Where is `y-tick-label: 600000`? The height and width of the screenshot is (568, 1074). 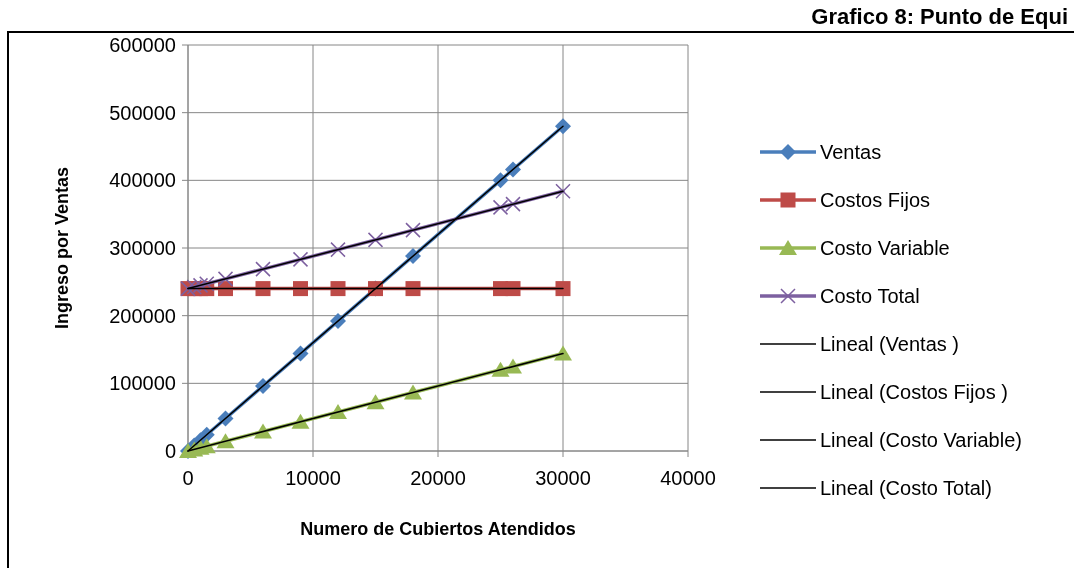
y-tick-label: 600000 is located at coordinates (142, 45).